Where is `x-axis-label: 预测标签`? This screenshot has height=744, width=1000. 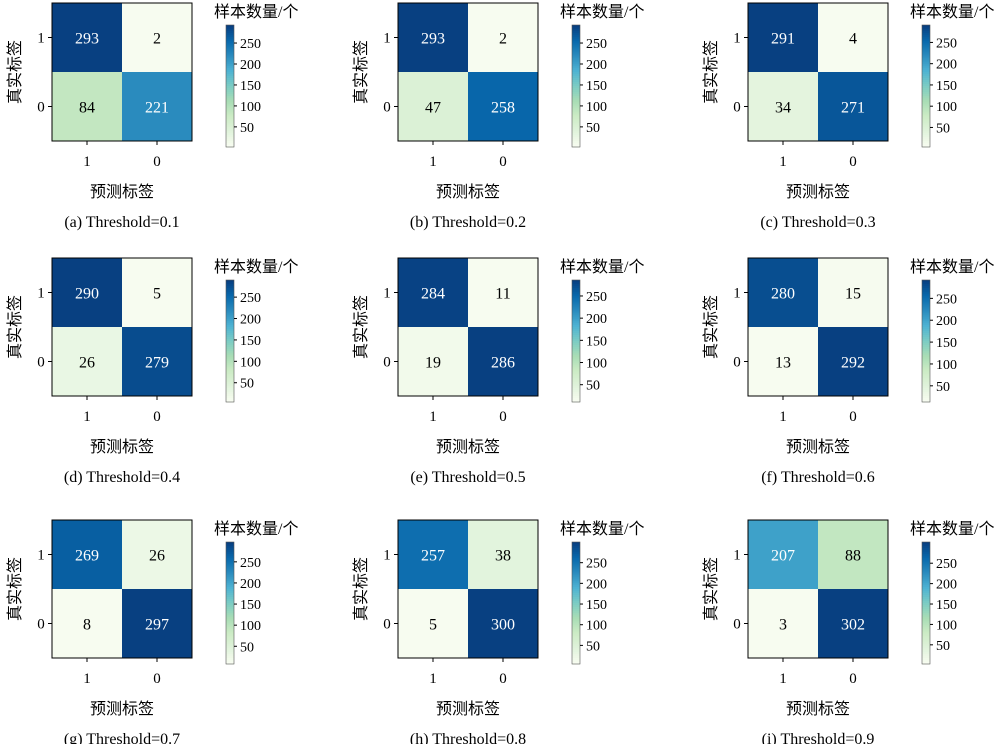 x-axis-label: 预测标签 is located at coordinates (122, 192).